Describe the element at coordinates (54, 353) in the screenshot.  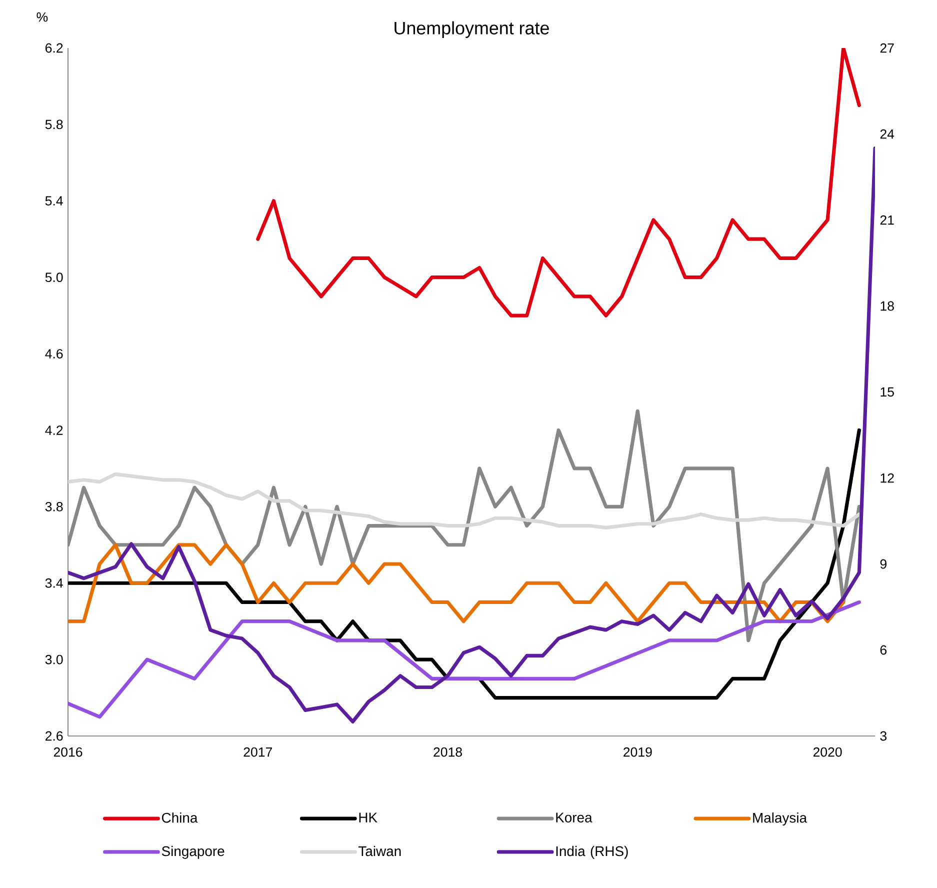
I see `y-tick-label: 4.6` at that location.